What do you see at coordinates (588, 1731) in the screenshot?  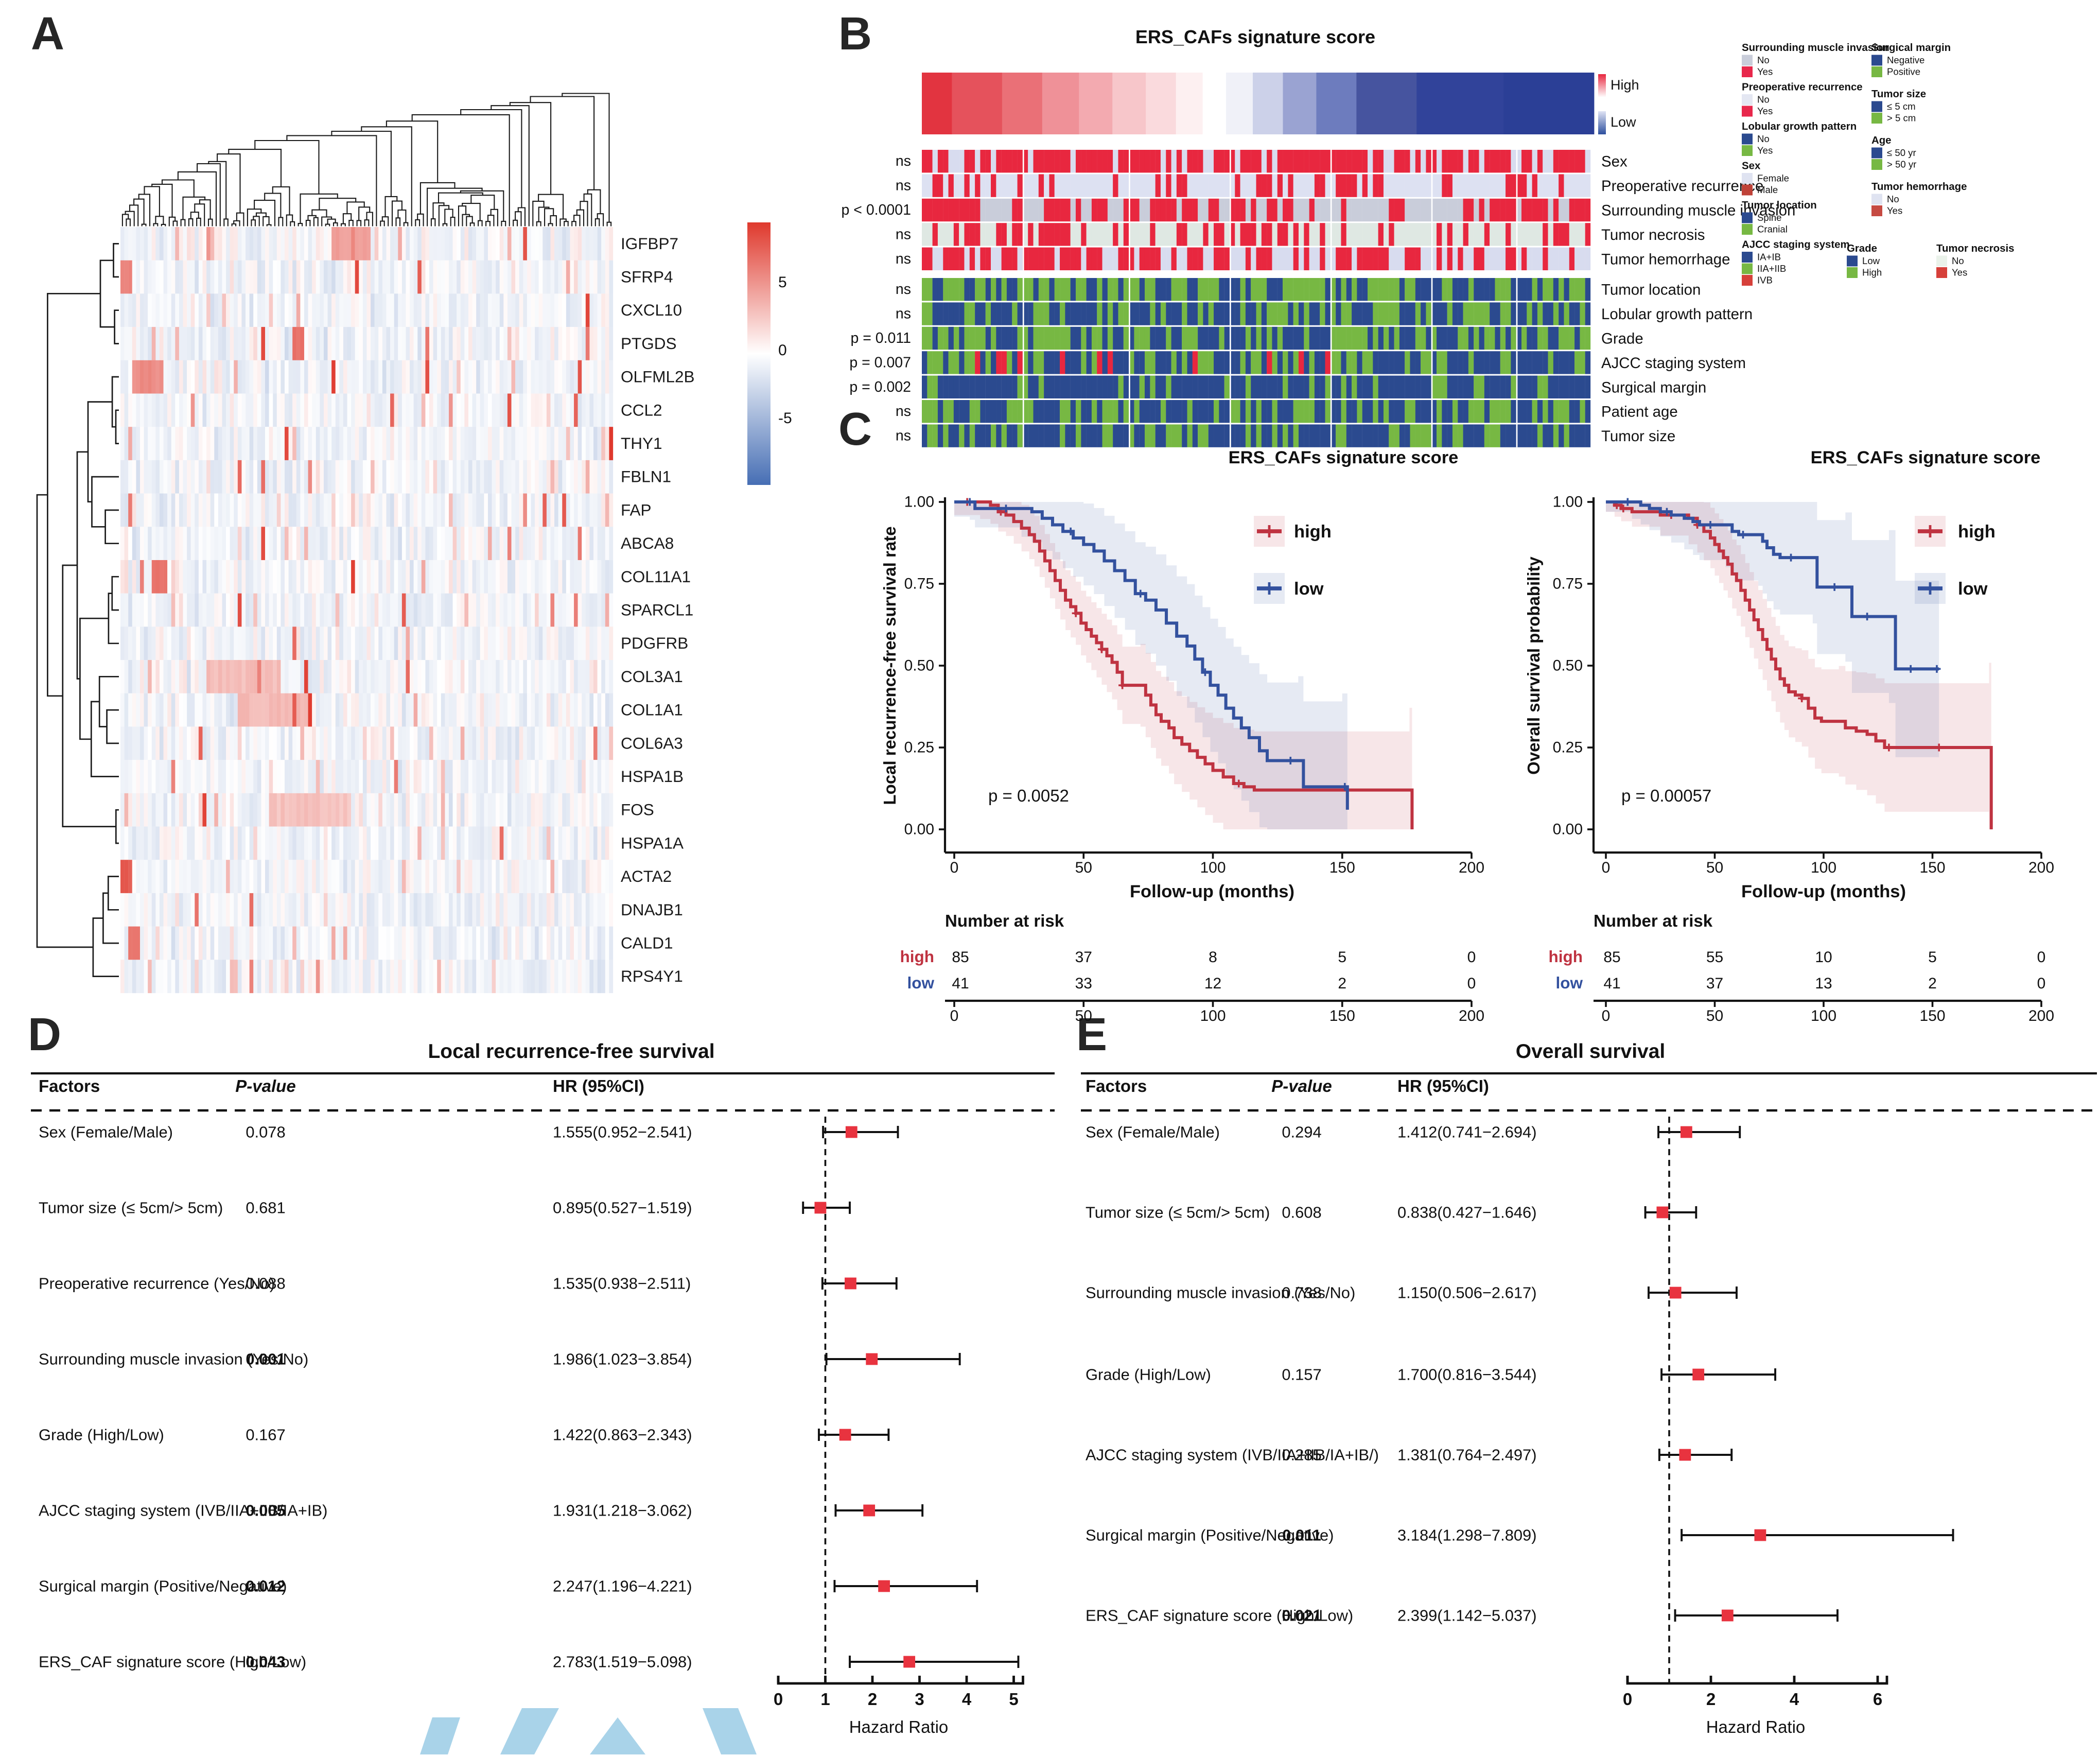 I see `watermark` at bounding box center [588, 1731].